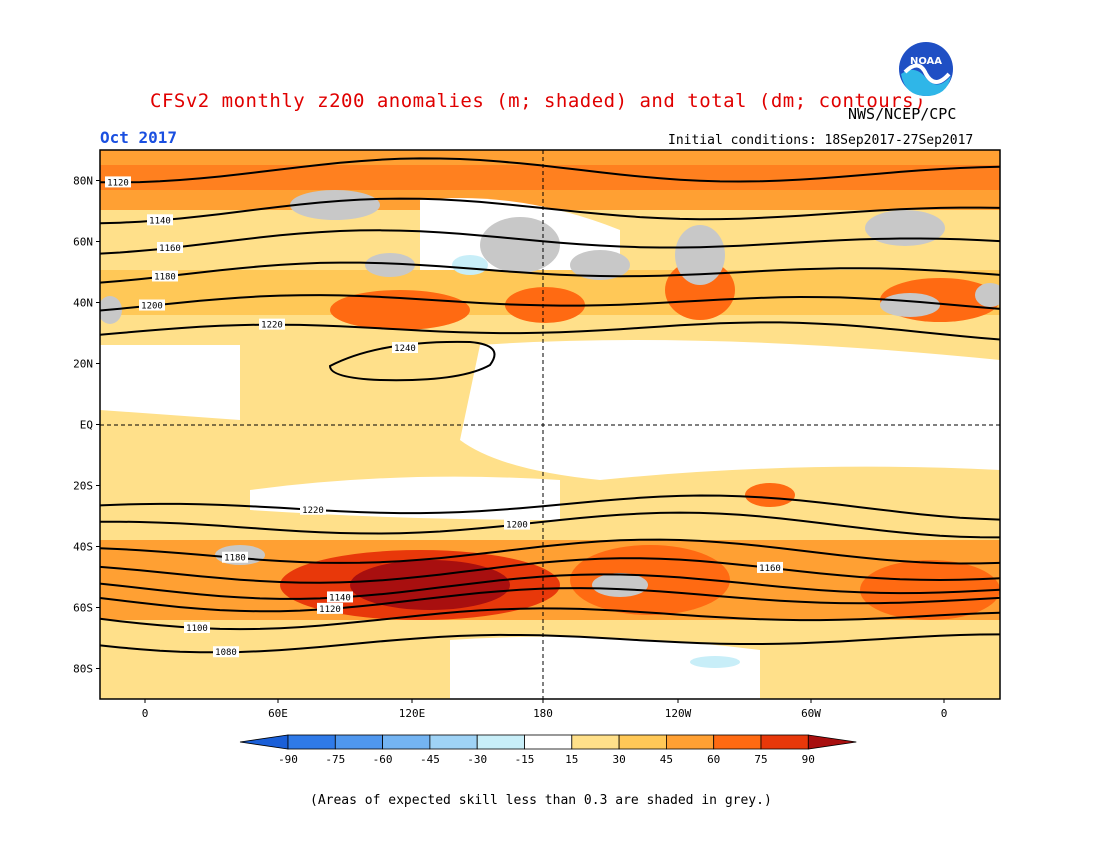 This screenshot has width=1100, height=850. What do you see at coordinates (405, 349) in the screenshot?
I see `contour-label: 1240` at bounding box center [405, 349].